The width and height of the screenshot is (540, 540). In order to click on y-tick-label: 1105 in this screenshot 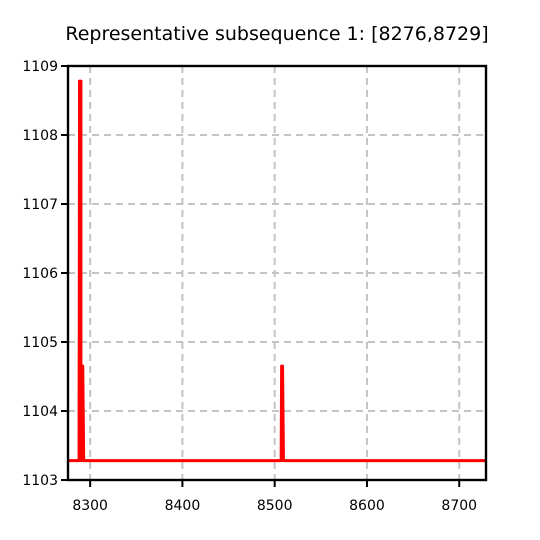, I will do `click(40, 343)`.